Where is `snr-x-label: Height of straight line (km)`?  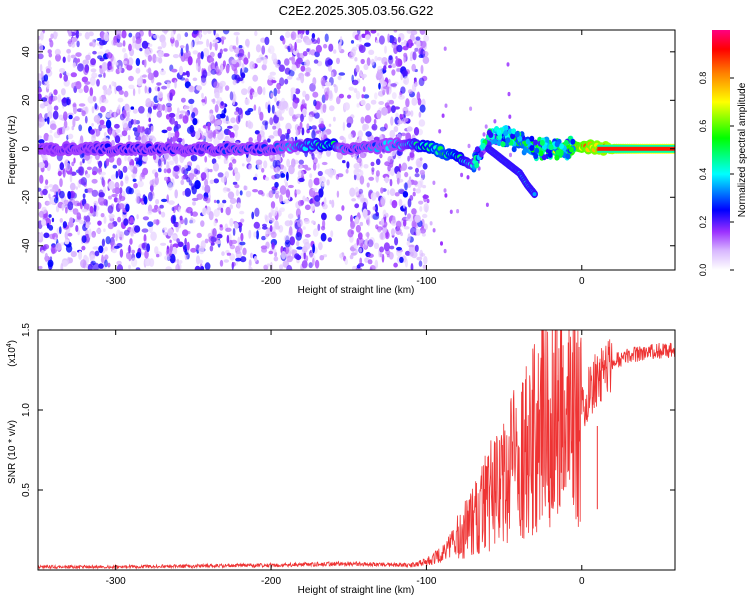 snr-x-label: Height of straight line (km) is located at coordinates (356, 590).